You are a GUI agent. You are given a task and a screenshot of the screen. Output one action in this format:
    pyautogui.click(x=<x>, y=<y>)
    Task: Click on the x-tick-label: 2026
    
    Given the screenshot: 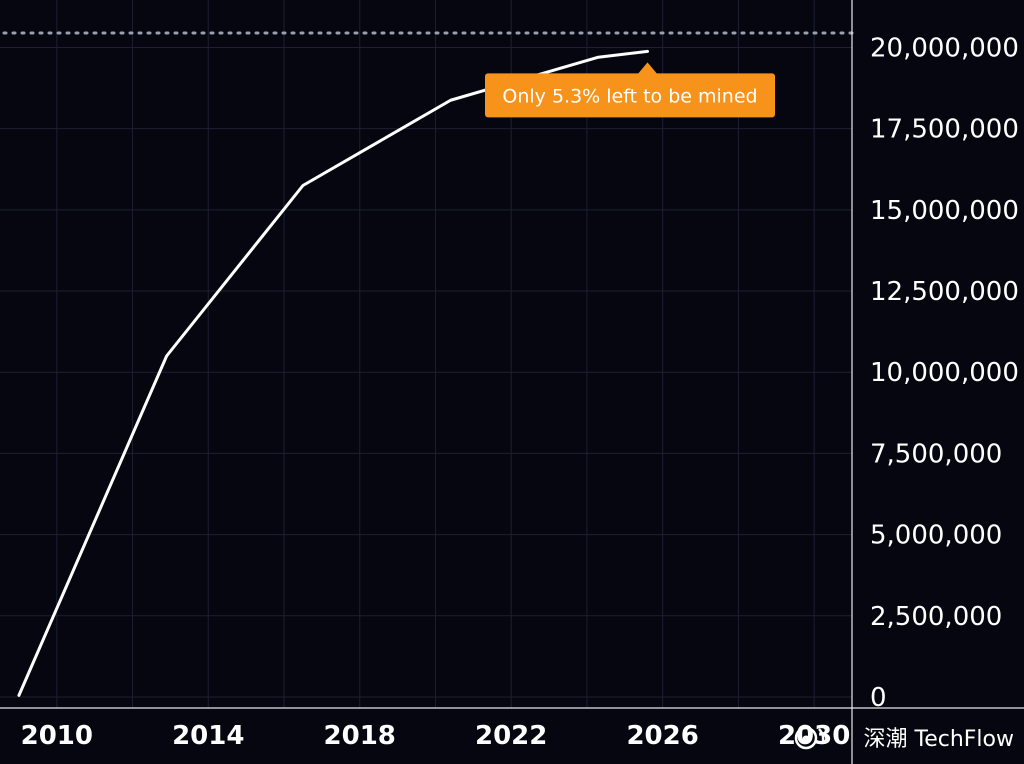 What is the action you would take?
    pyautogui.click(x=662, y=736)
    